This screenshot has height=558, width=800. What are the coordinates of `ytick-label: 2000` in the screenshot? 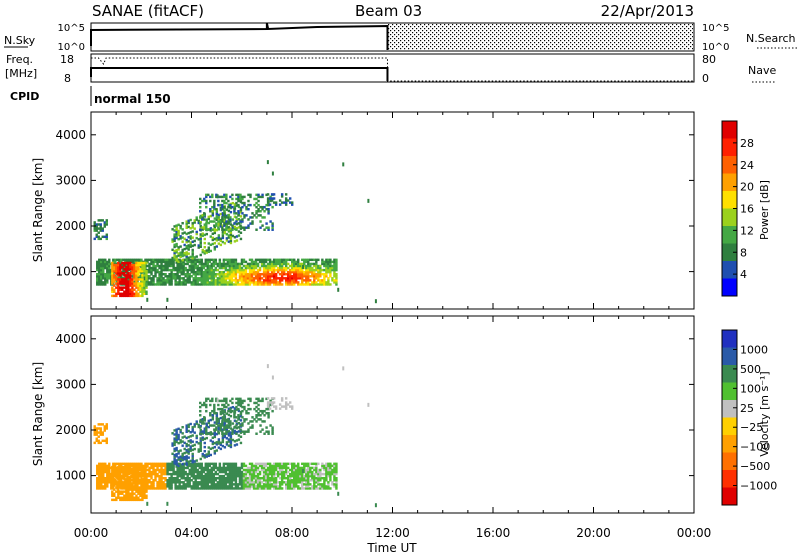 It's located at (70, 430).